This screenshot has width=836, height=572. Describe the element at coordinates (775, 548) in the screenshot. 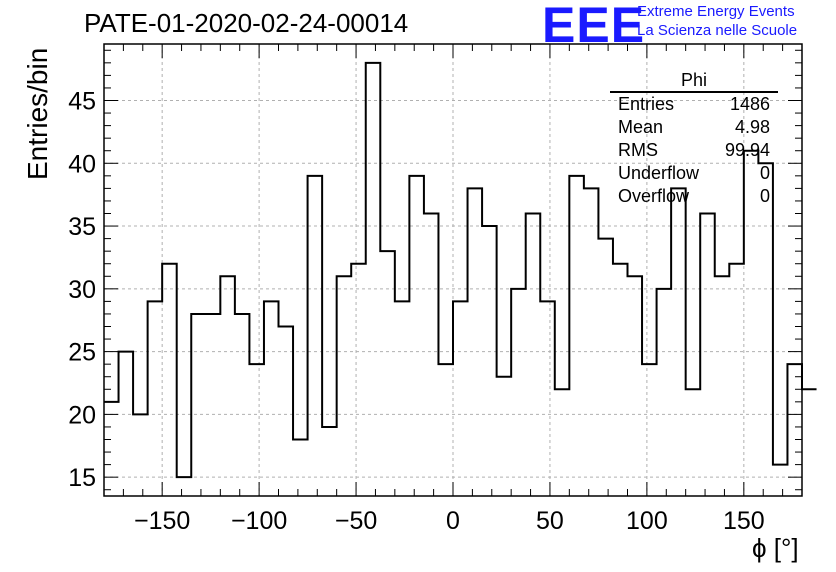

I see `x-axis-label: ϕ [°]` at that location.